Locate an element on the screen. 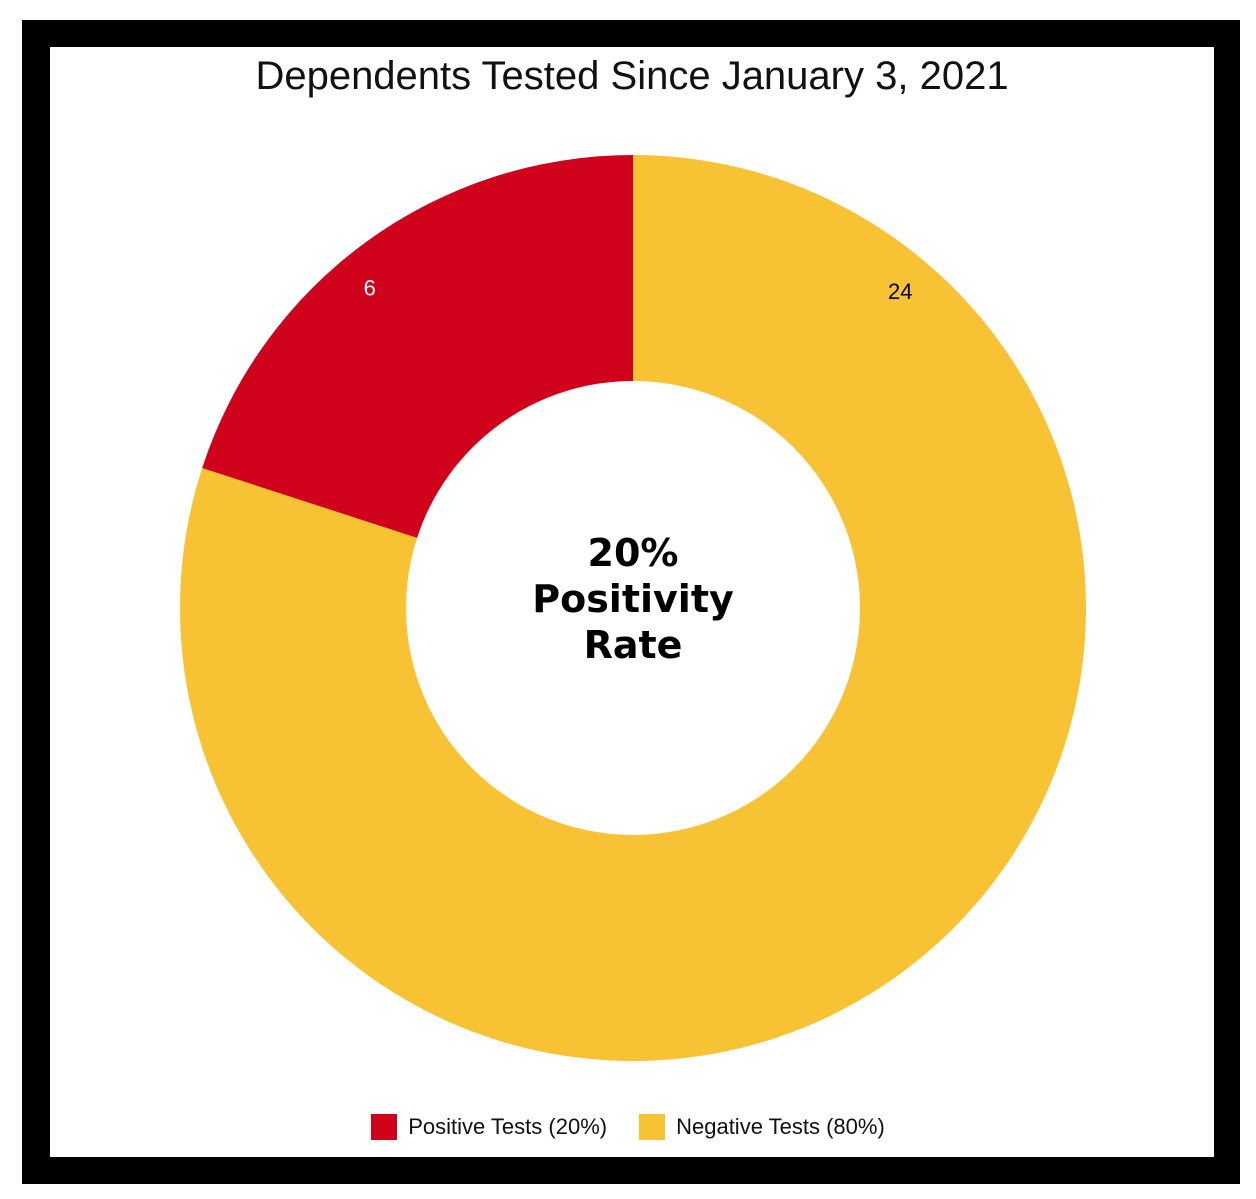 This screenshot has height=1199, width=1256. legend-item-positive: Positive Tests (20%) is located at coordinates (489, 1127).